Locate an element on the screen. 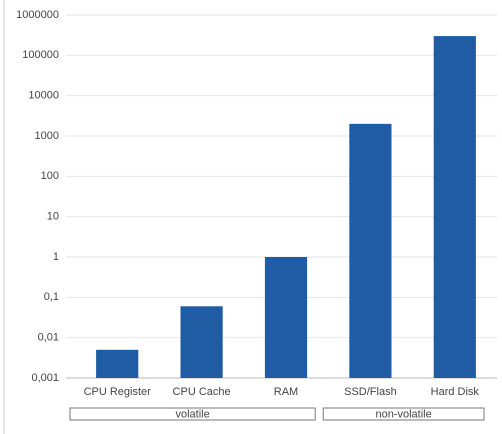 This screenshot has height=434, width=502. x-tick-label: SSD/Flash is located at coordinates (370, 392).